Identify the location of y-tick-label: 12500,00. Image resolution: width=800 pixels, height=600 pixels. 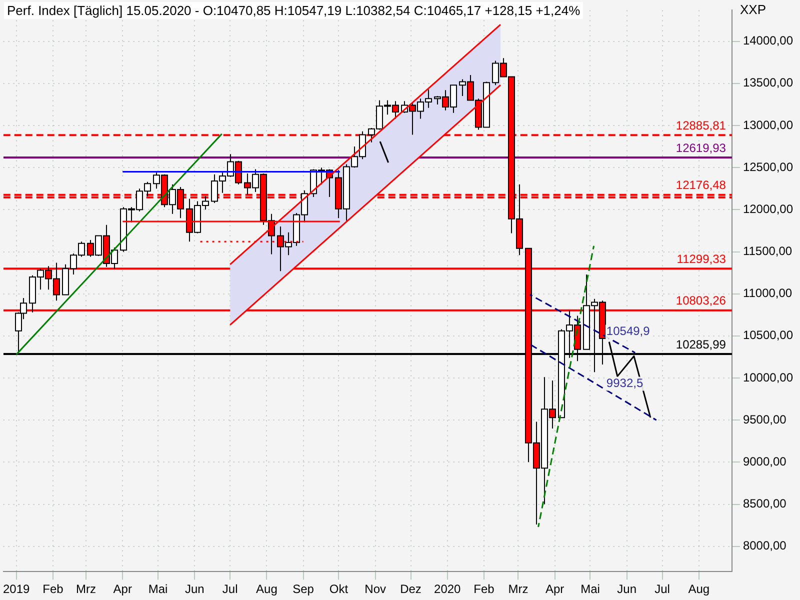
(768, 167).